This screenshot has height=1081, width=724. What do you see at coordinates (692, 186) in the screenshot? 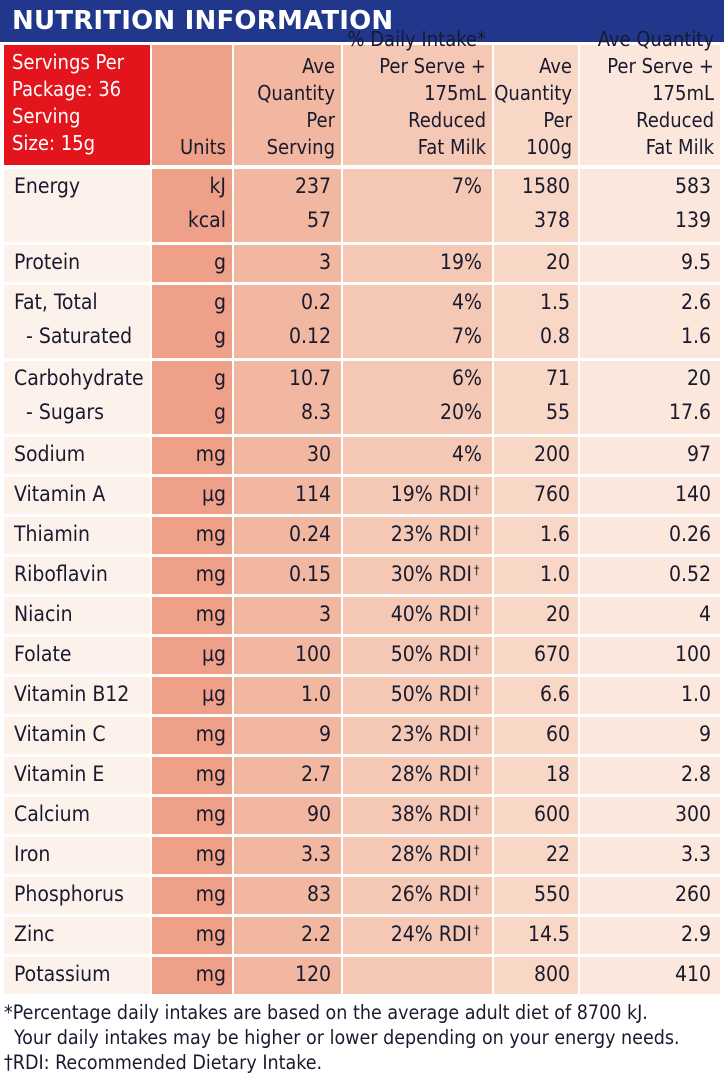
I see `per-serve-milk-value: 583` at bounding box center [692, 186].